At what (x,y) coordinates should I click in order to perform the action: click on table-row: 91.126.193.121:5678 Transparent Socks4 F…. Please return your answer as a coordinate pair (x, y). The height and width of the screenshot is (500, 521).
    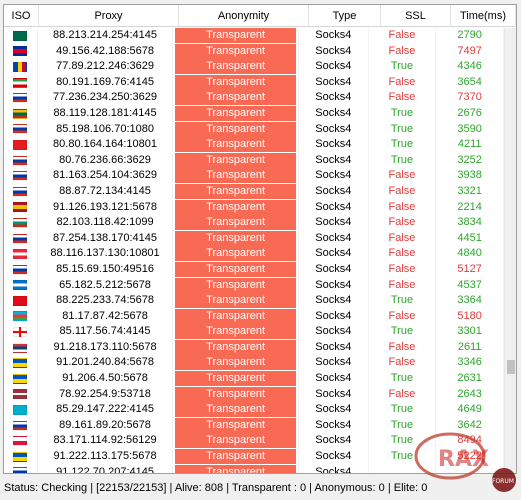
    Looking at the image, I should click on (254, 207).